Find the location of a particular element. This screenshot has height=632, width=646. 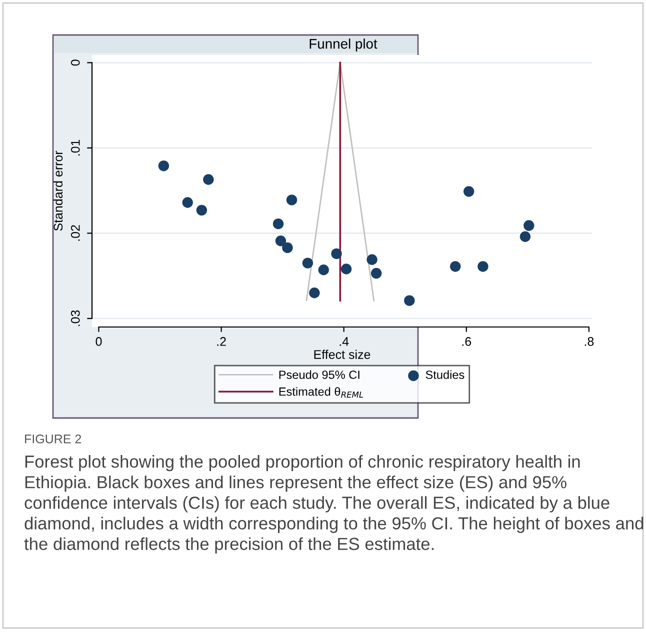

y-tick-label: .01 is located at coordinates (75, 148).